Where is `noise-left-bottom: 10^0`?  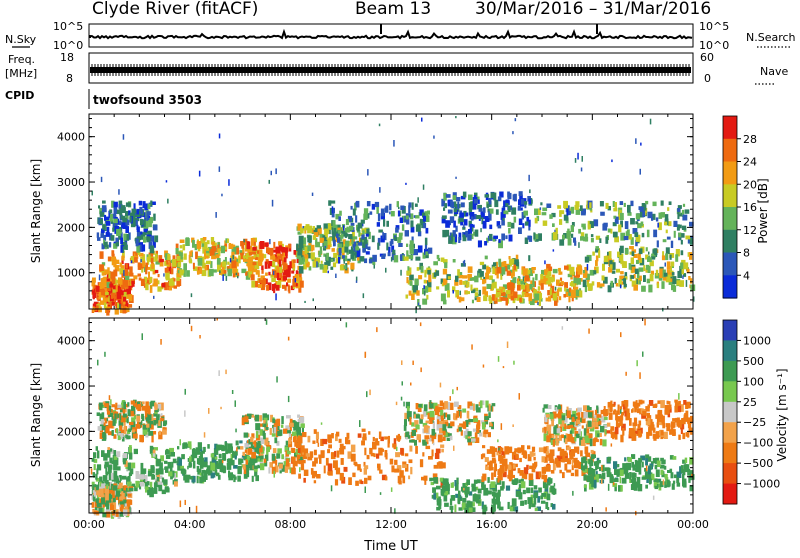 noise-left-bottom: 10^0 is located at coordinates (68, 45).